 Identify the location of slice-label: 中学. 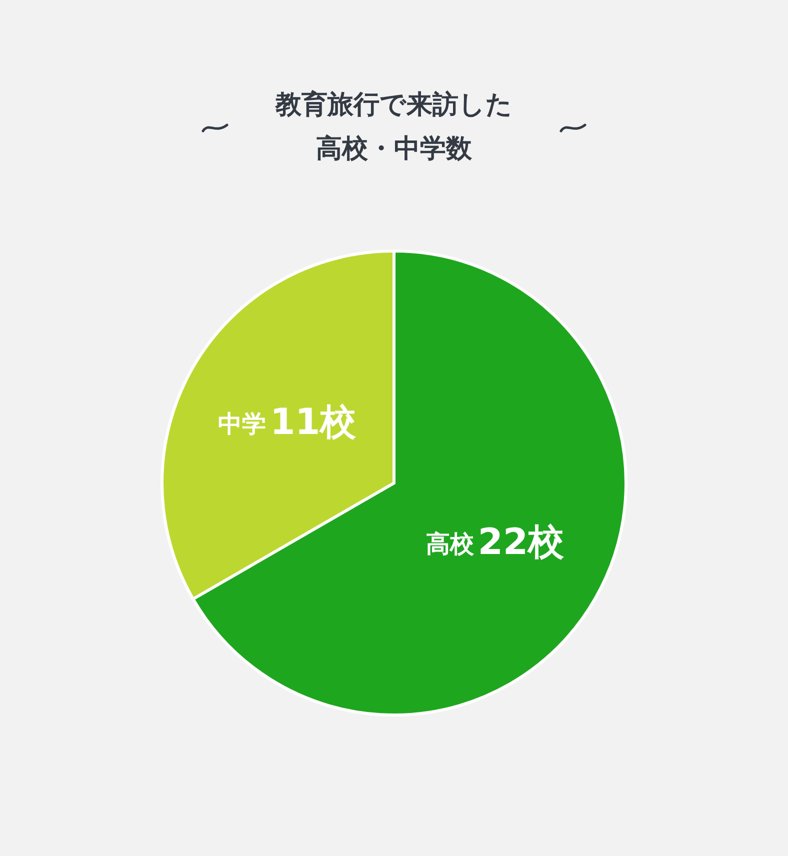
(242, 424).